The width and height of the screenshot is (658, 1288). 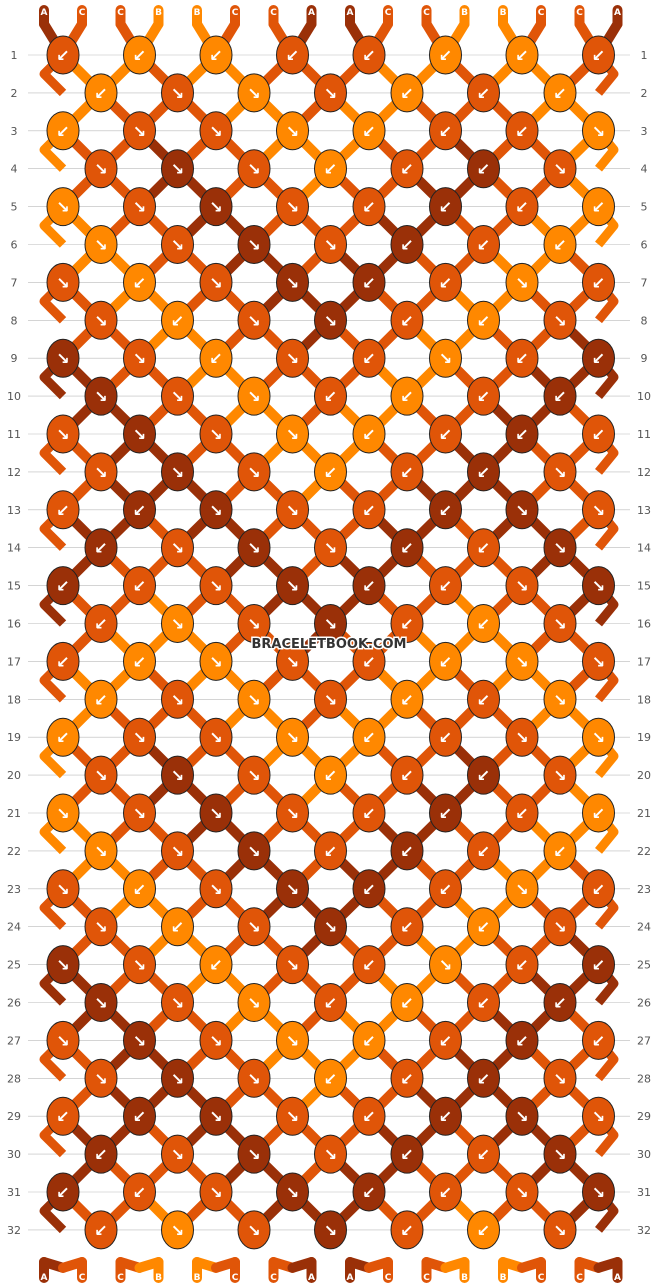 What do you see at coordinates (14, 358) in the screenshot?
I see `row-label-left: 9` at bounding box center [14, 358].